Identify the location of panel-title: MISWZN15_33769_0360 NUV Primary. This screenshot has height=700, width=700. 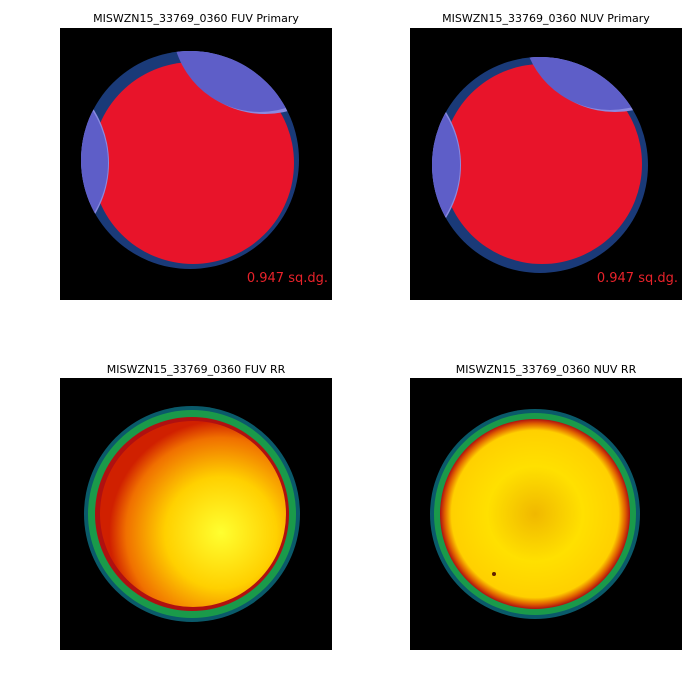
(546, 18).